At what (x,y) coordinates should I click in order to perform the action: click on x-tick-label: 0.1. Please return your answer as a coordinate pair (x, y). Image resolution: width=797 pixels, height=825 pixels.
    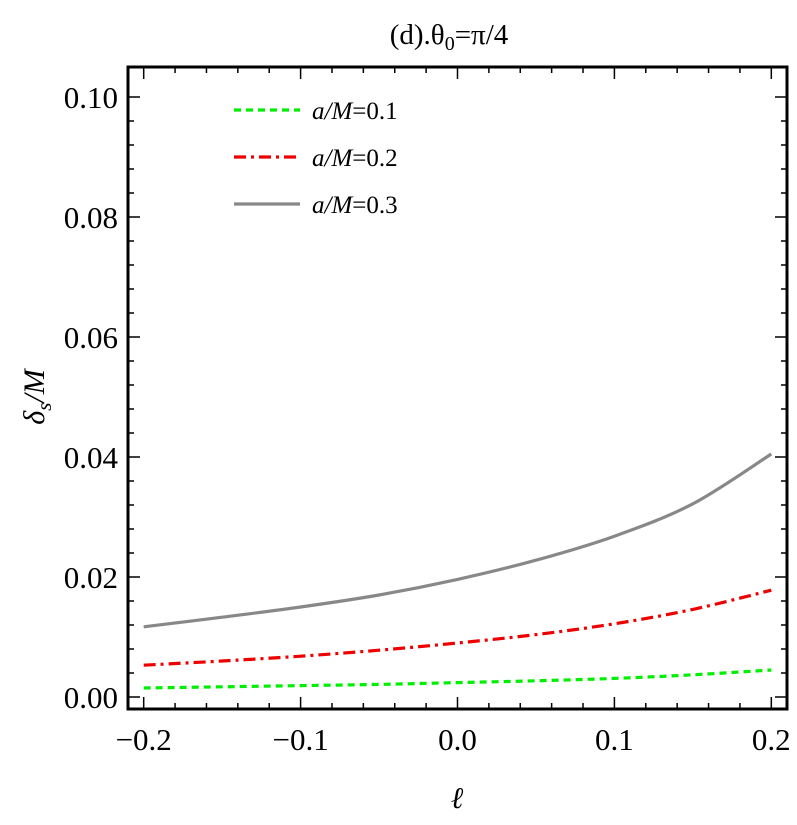
    Looking at the image, I should click on (614, 739).